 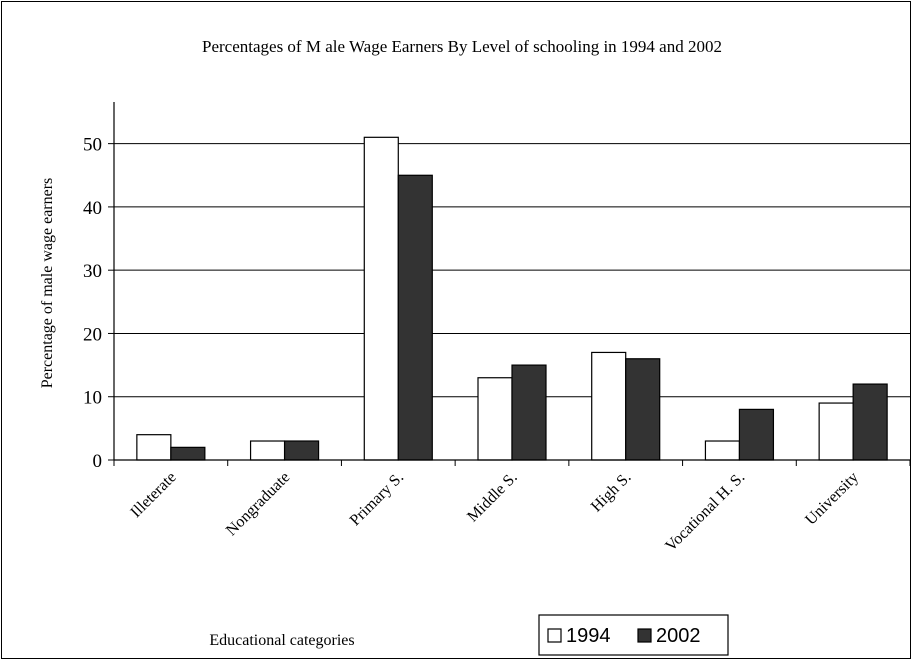 What do you see at coordinates (92, 145) in the screenshot?
I see `y-tick-label: 50` at bounding box center [92, 145].